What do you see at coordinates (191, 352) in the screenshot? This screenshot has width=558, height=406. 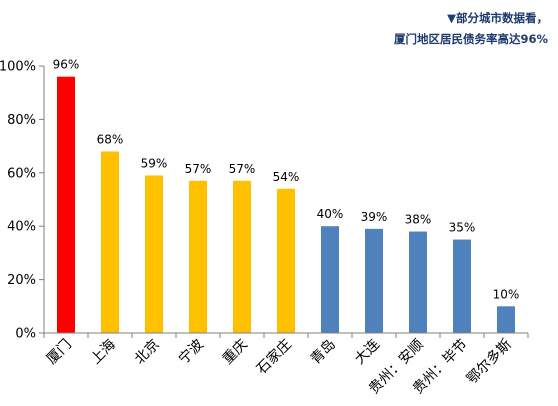 I see `category-label: 宁波` at bounding box center [191, 352].